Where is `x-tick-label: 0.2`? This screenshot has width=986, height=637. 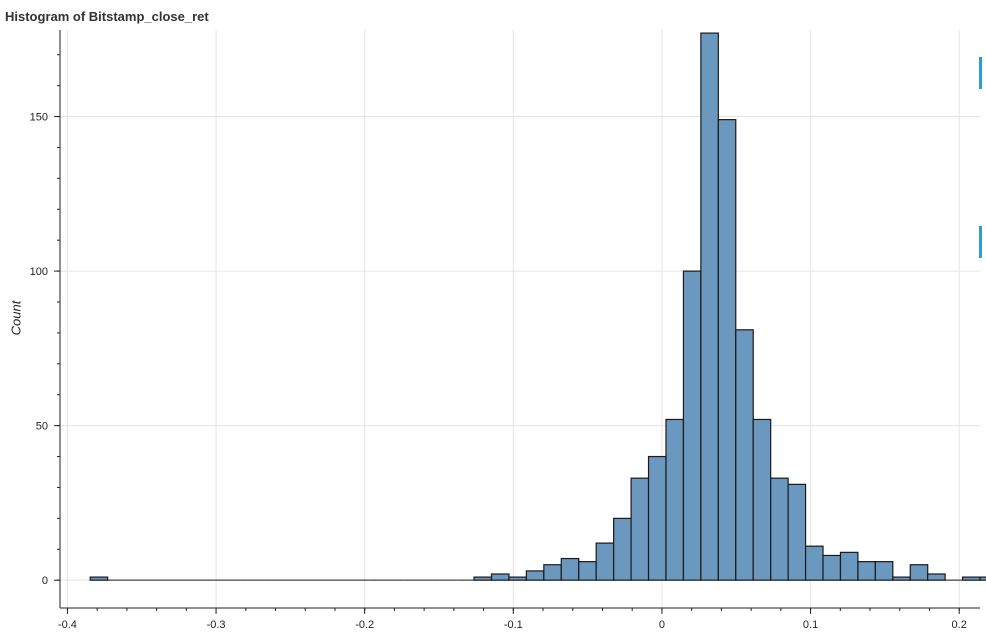 x-tick-label: 0.2 is located at coordinates (959, 625).